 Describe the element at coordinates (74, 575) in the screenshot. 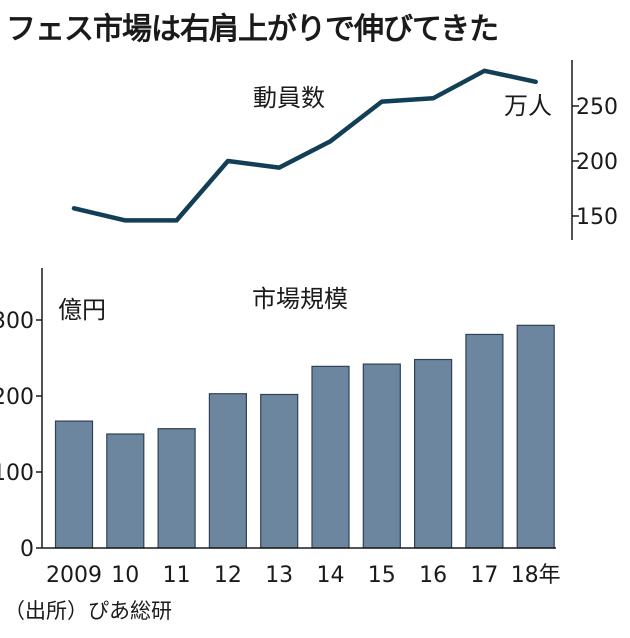

I see `x-category-label: 2009` at that location.